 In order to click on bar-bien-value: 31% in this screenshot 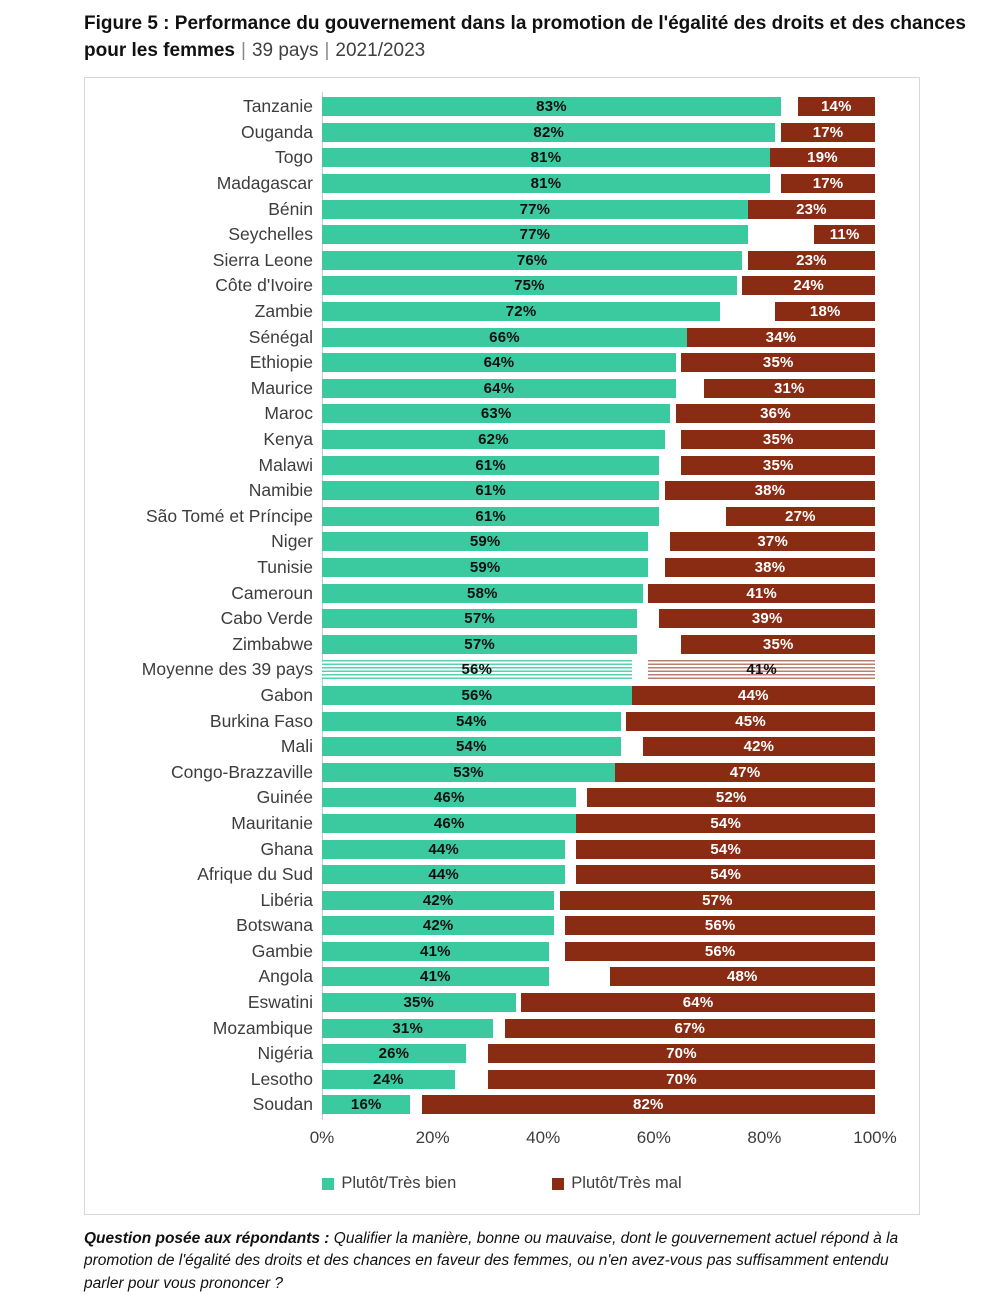, I will do `click(408, 1028)`.